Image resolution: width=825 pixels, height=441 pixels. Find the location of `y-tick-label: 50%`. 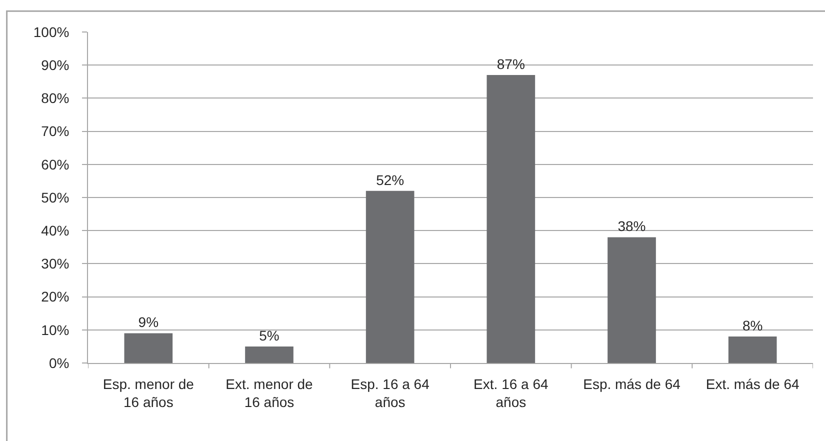

y-tick-label: 50% is located at coordinates (55, 197).